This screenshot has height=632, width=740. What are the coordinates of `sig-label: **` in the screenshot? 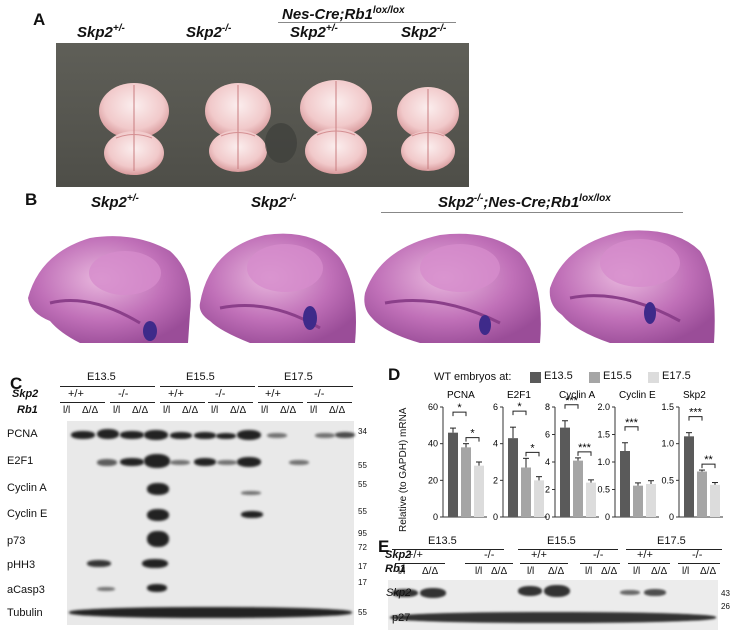 It's located at (708, 460).